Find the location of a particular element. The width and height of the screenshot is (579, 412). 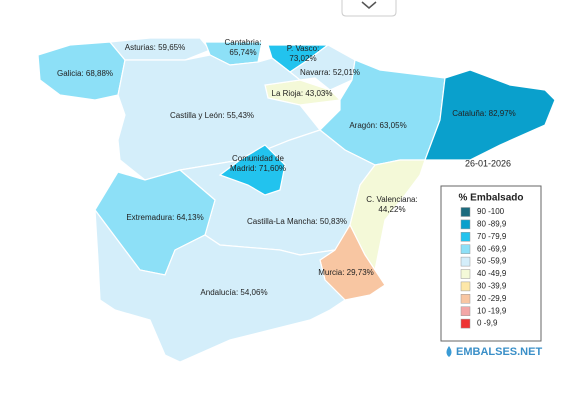

chevron-icon is located at coordinates (369, 5).